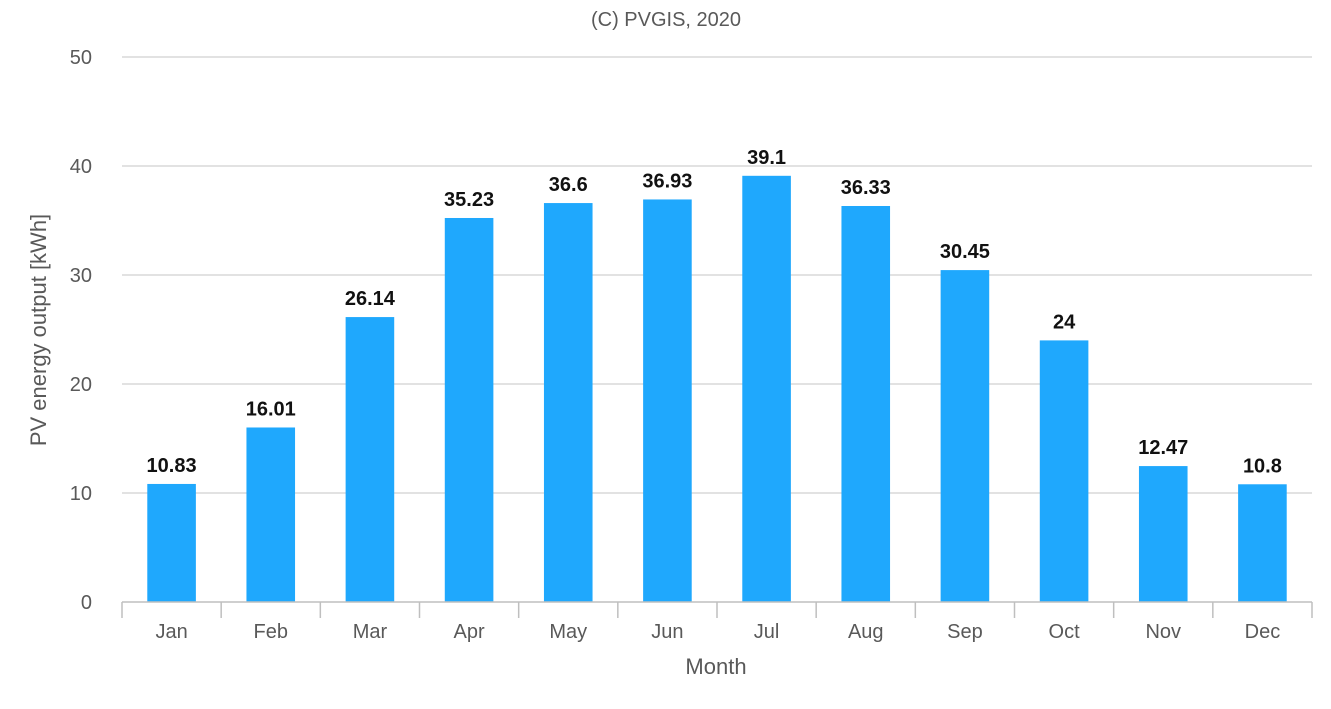 The width and height of the screenshot is (1331, 709). Describe the element at coordinates (568, 632) in the screenshot. I see `x-tick-label-may: May` at that location.